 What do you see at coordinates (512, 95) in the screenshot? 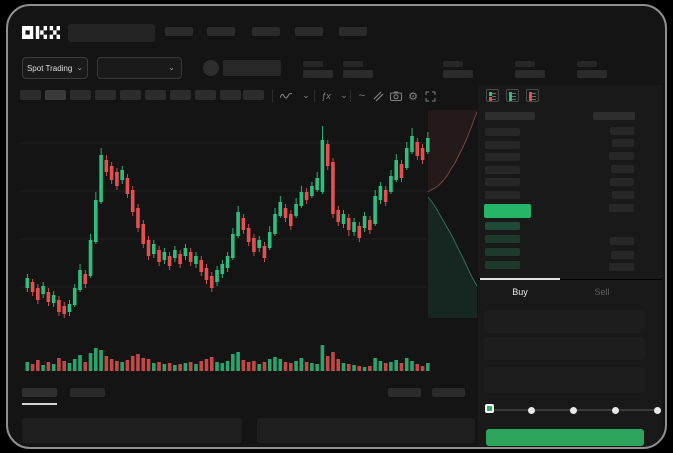
I see `book-bids-icon` at bounding box center [512, 95].